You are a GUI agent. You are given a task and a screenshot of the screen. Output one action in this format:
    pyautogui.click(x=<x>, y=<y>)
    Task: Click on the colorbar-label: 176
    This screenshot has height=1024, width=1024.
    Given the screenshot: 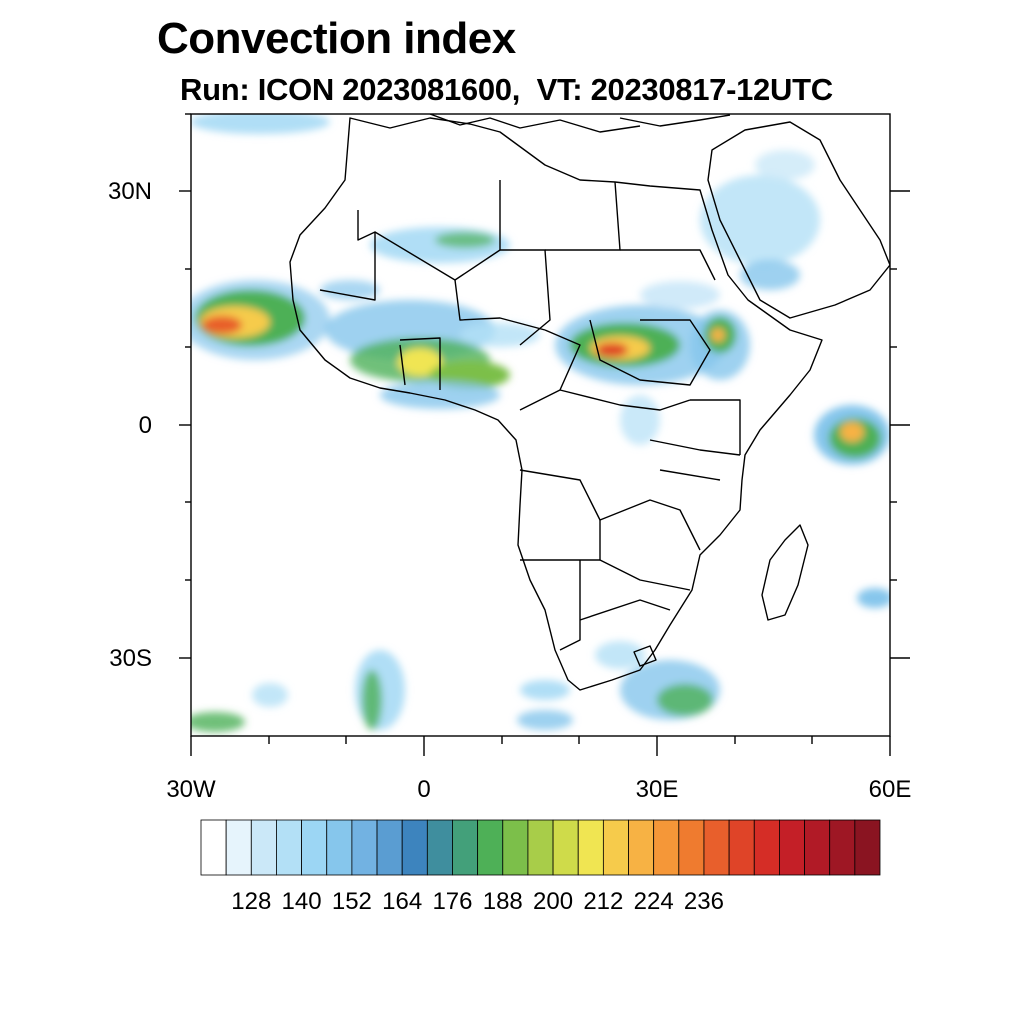 What is the action you would take?
    pyautogui.click(x=452, y=901)
    